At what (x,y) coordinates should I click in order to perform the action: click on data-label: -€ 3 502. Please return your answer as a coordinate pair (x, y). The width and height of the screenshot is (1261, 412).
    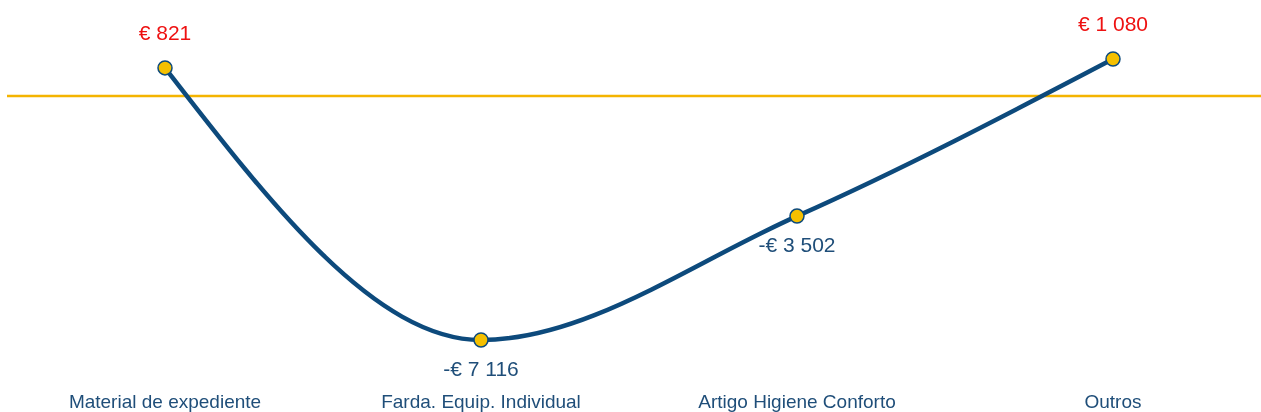
    Looking at the image, I should click on (797, 245).